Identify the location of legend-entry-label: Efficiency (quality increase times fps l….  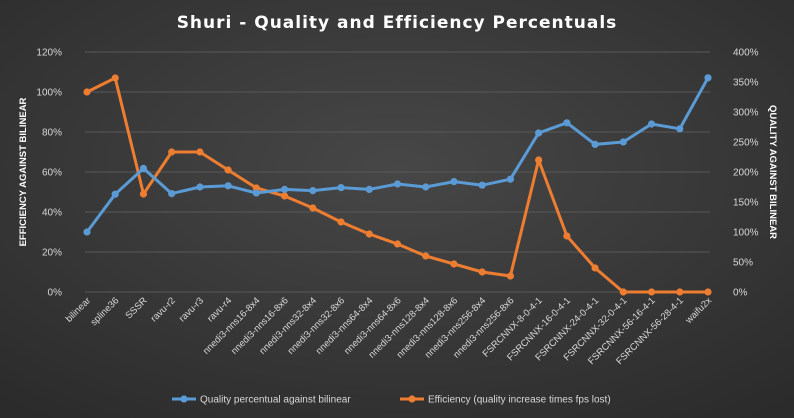
(519, 400).